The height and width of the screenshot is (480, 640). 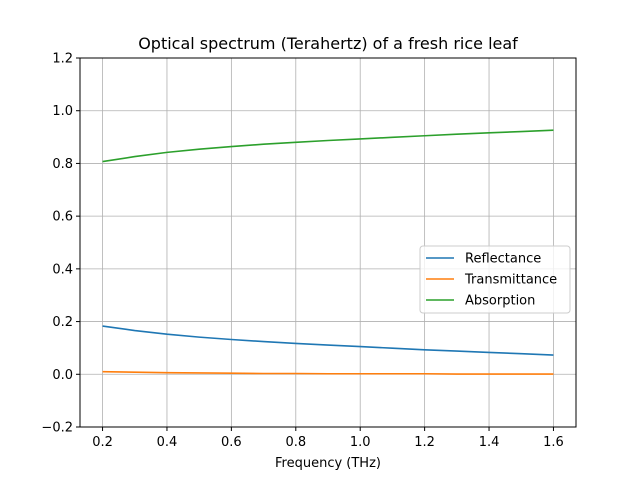 What do you see at coordinates (62, 269) in the screenshot?
I see `y-tick-label: 0.4` at bounding box center [62, 269].